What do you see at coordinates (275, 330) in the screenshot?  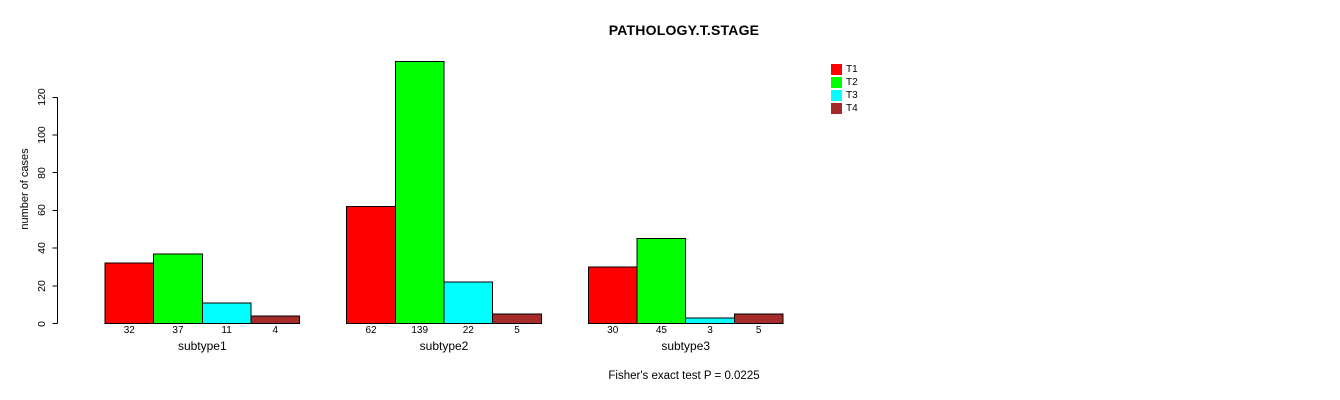 I see `bar-value-label: 4` at bounding box center [275, 330].